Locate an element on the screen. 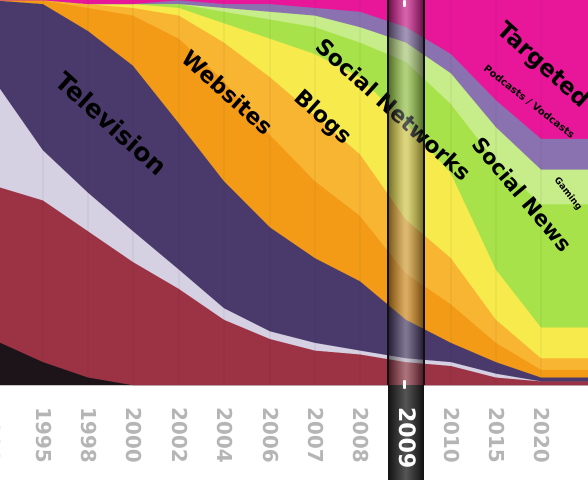 The image size is (588, 480). x-tick-2007: 2007 is located at coordinates (315, 435).